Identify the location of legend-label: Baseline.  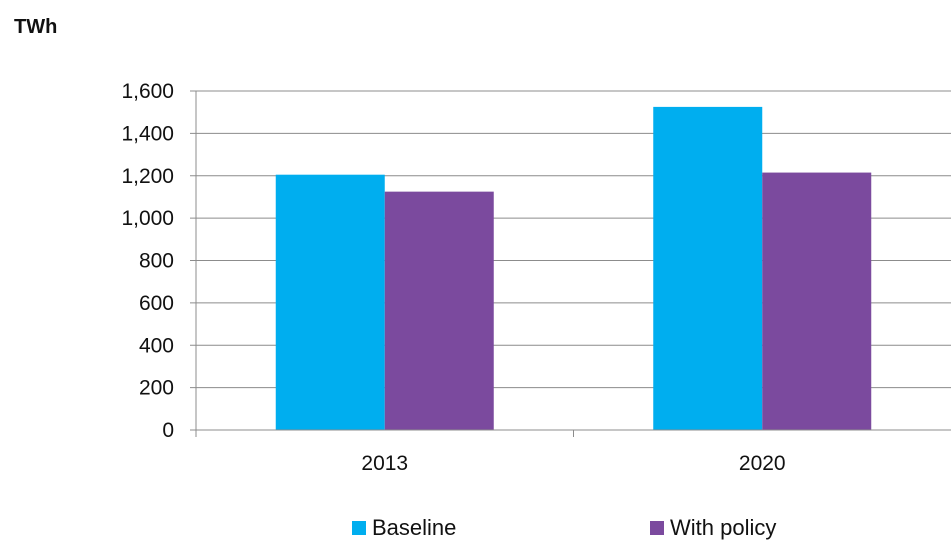
(414, 527).